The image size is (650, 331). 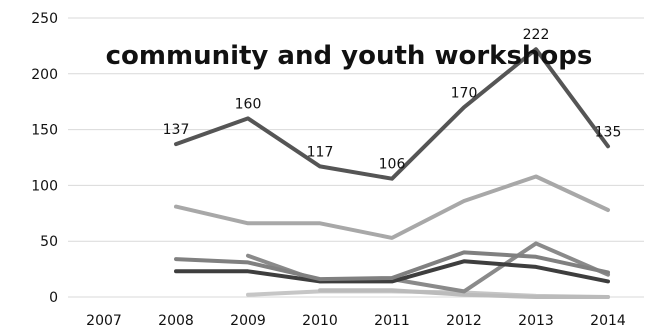 What do you see at coordinates (44, 186) in the screenshot?
I see `y-tick-label: 100` at bounding box center [44, 186].